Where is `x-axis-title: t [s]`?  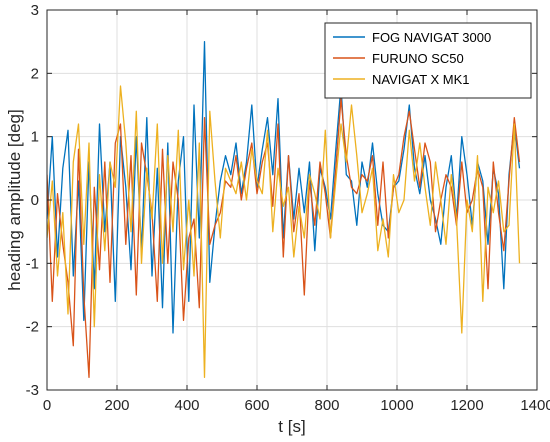 x-axis-title: t [s] is located at coordinates (291, 426).